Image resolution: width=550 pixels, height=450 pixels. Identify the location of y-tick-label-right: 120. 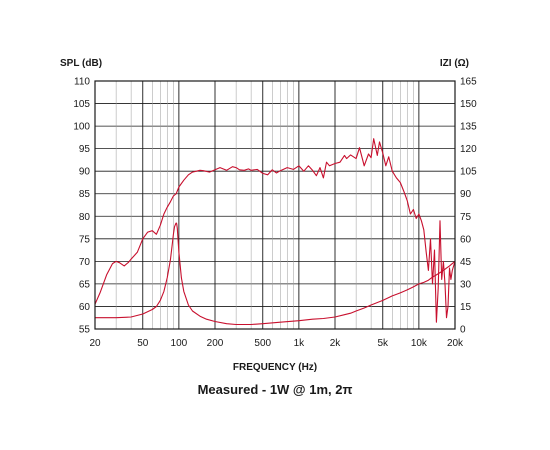
(468, 149).